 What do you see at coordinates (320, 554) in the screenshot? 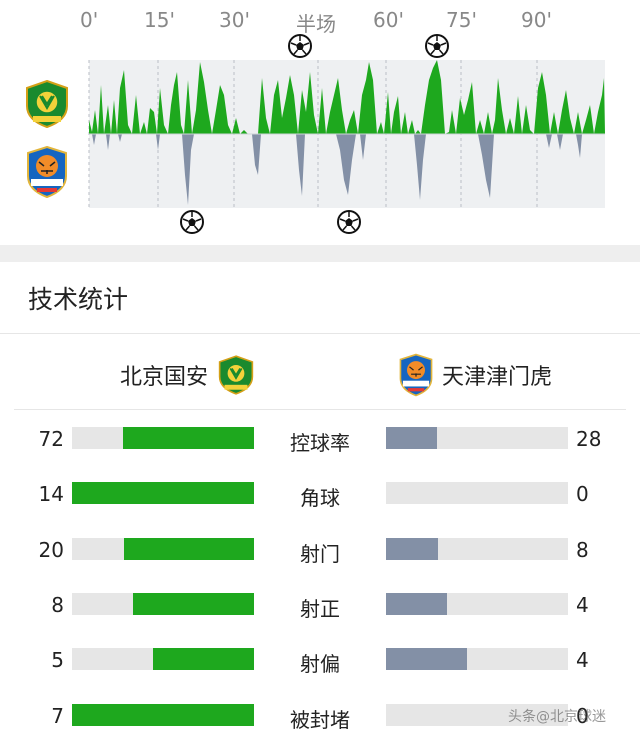
I see `stat-label: 射门` at bounding box center [320, 554].